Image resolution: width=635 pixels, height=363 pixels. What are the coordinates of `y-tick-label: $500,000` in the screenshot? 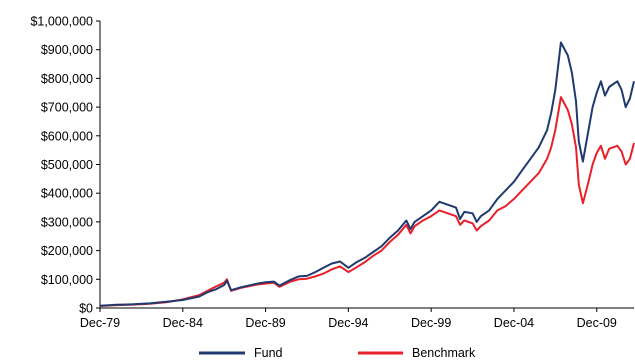 It's located at (67, 165).